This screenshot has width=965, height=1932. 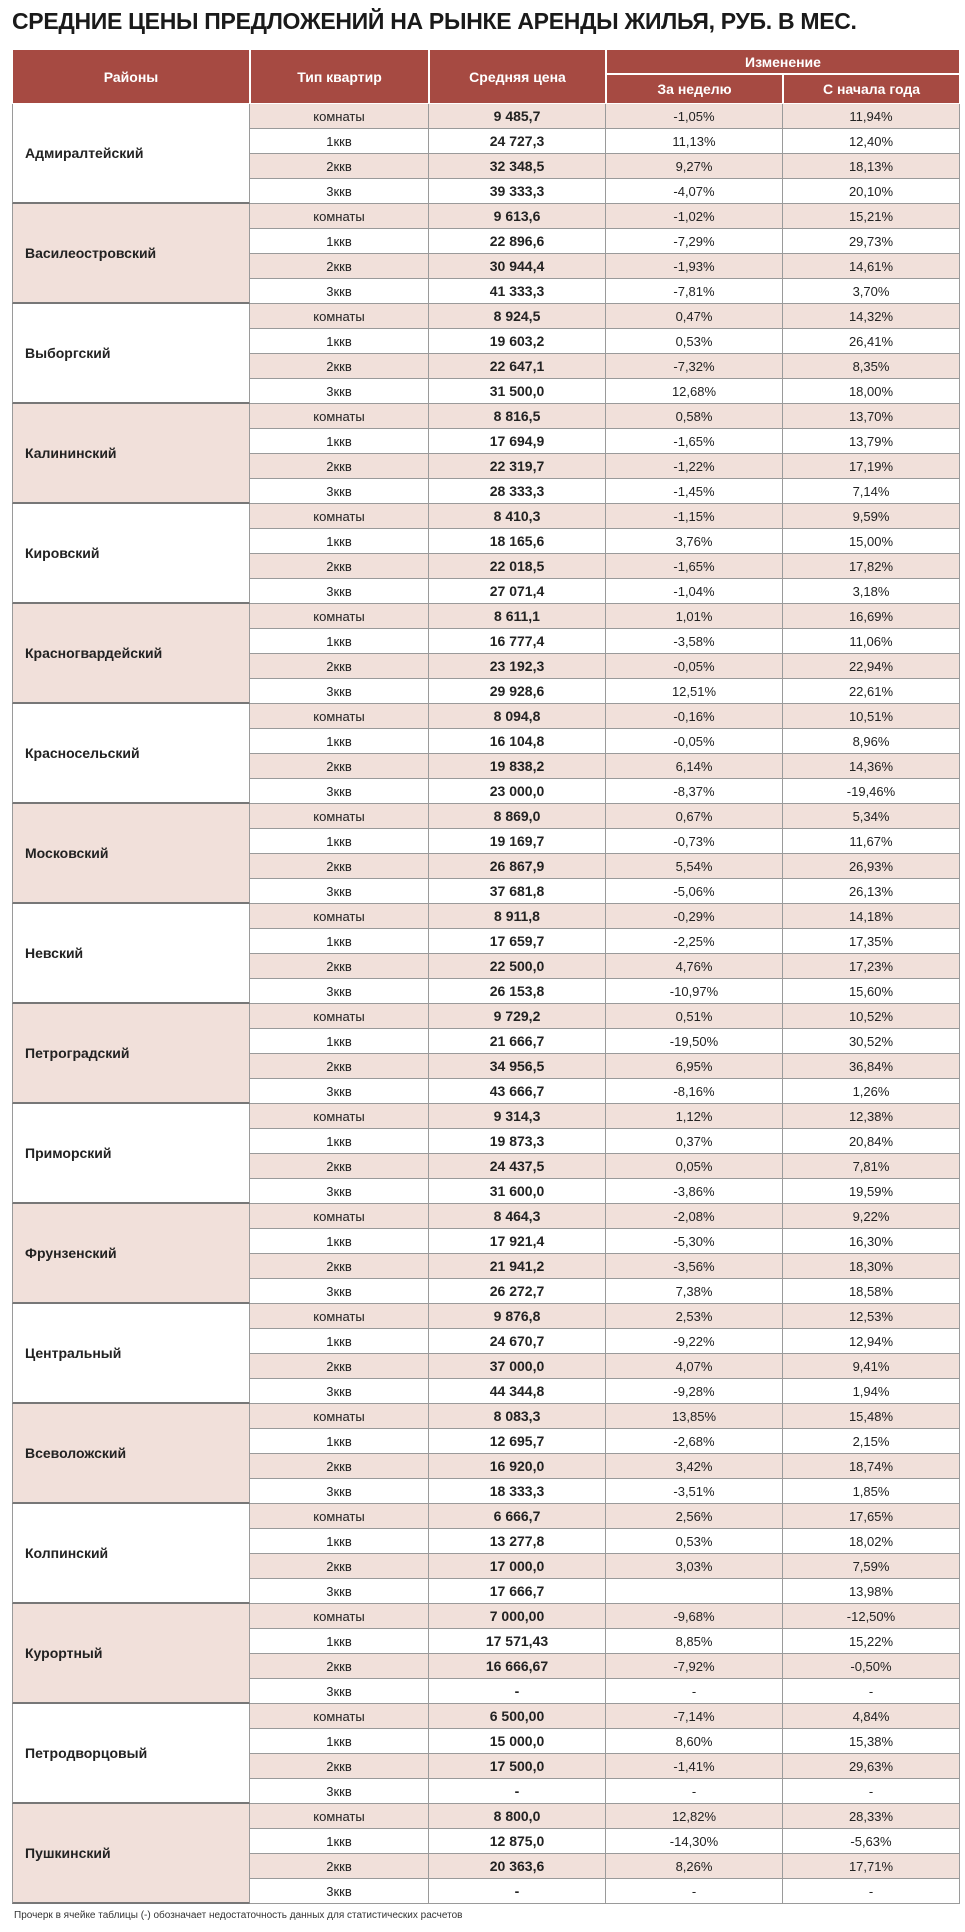 What do you see at coordinates (871, 1191) in the screenshot?
I see `year-cell: 19,59%` at bounding box center [871, 1191].